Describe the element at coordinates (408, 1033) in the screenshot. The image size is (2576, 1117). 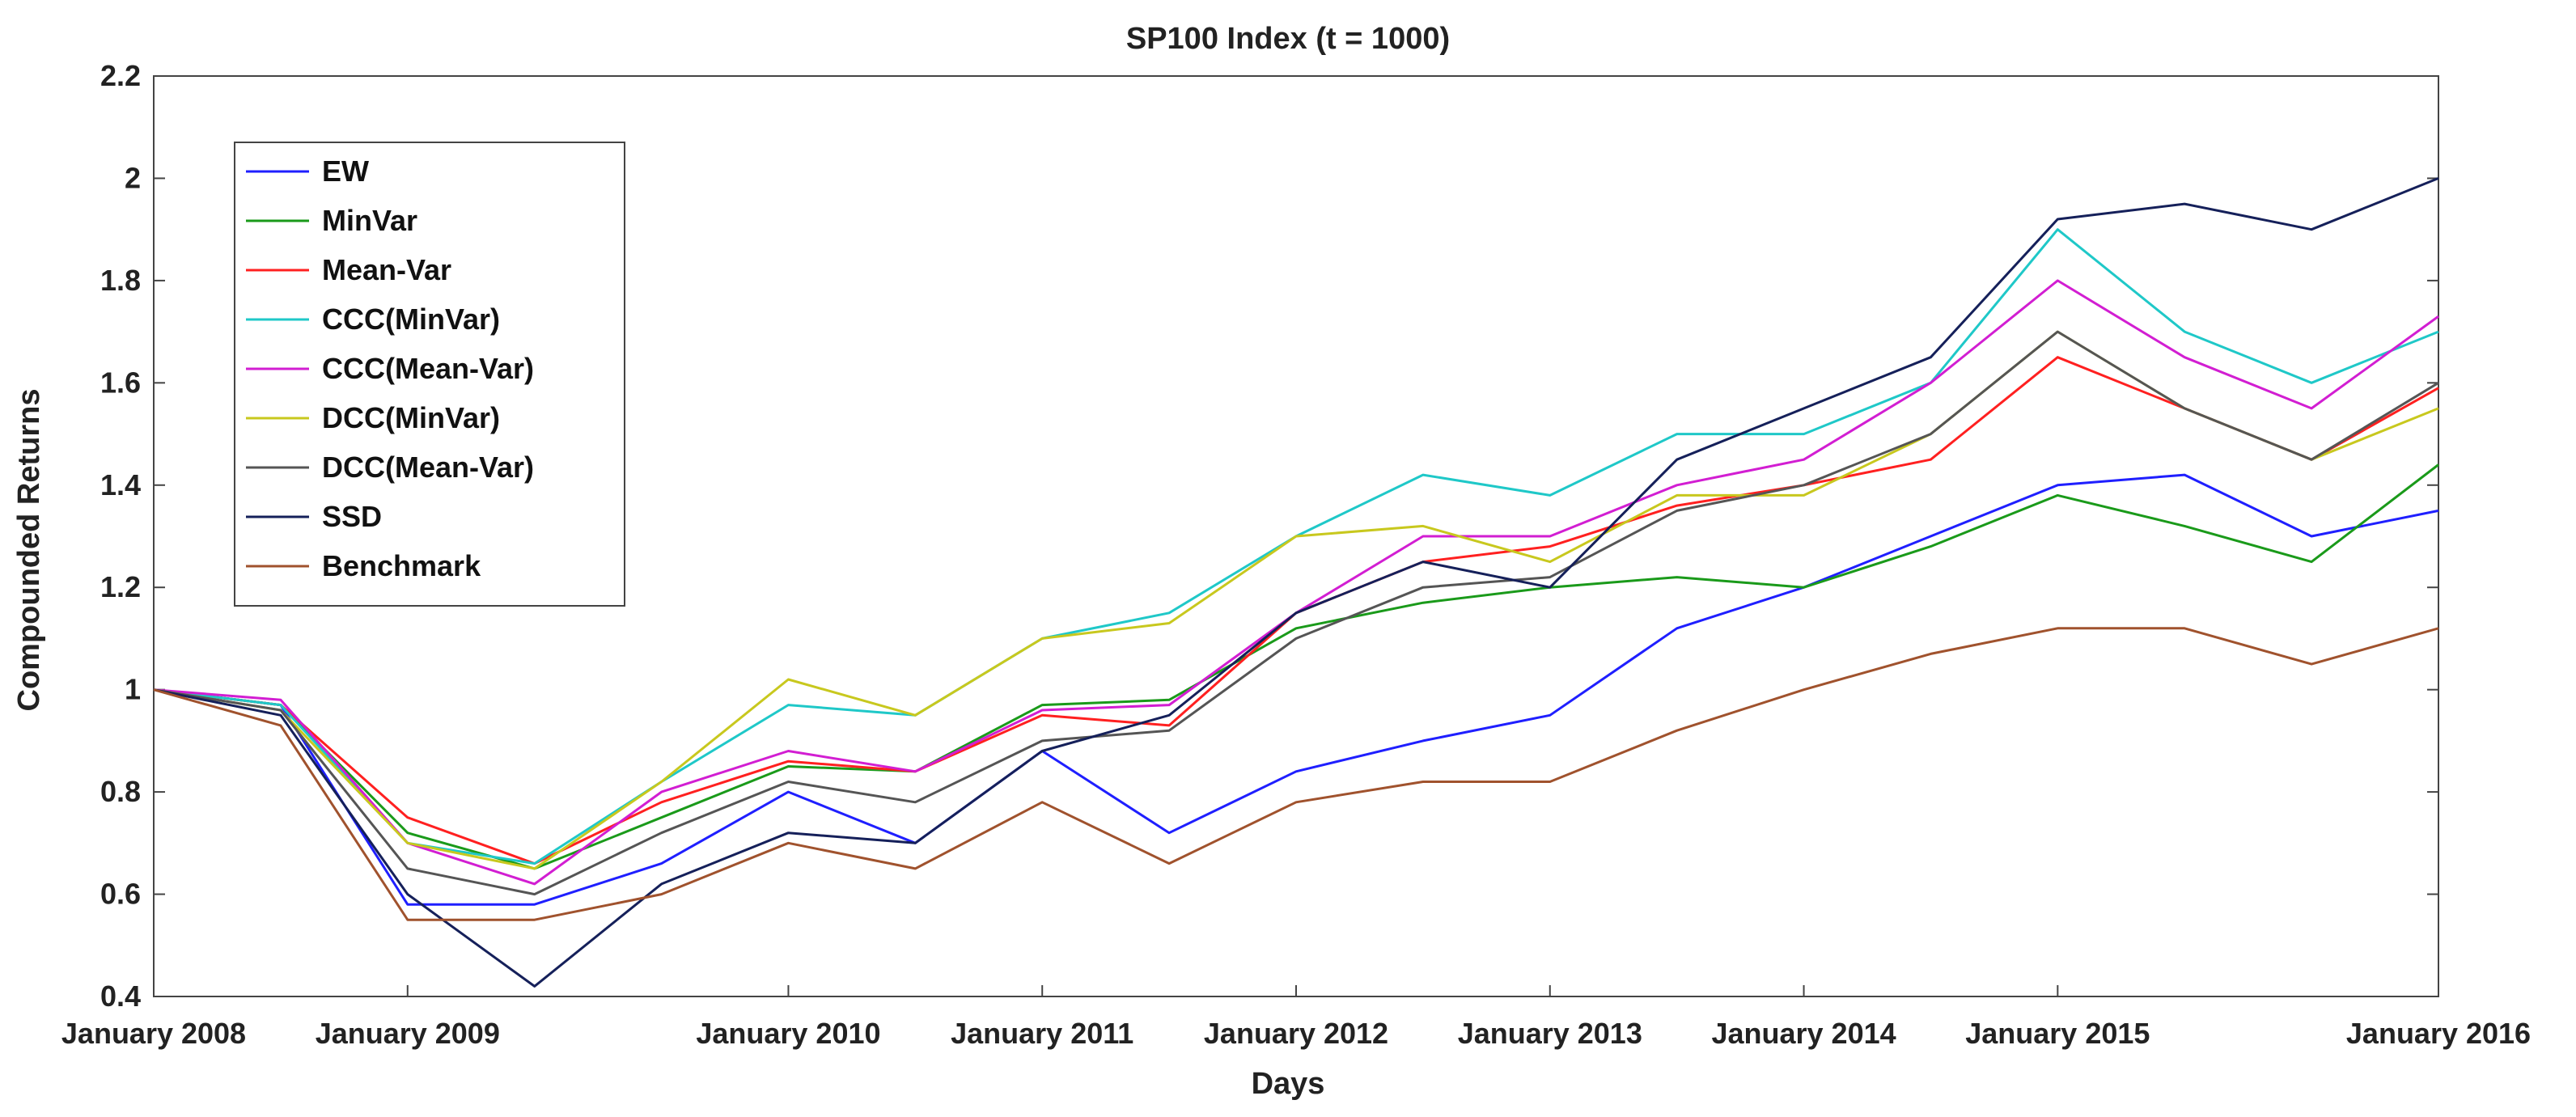
I see `x-tick-label: January 2009` at that location.